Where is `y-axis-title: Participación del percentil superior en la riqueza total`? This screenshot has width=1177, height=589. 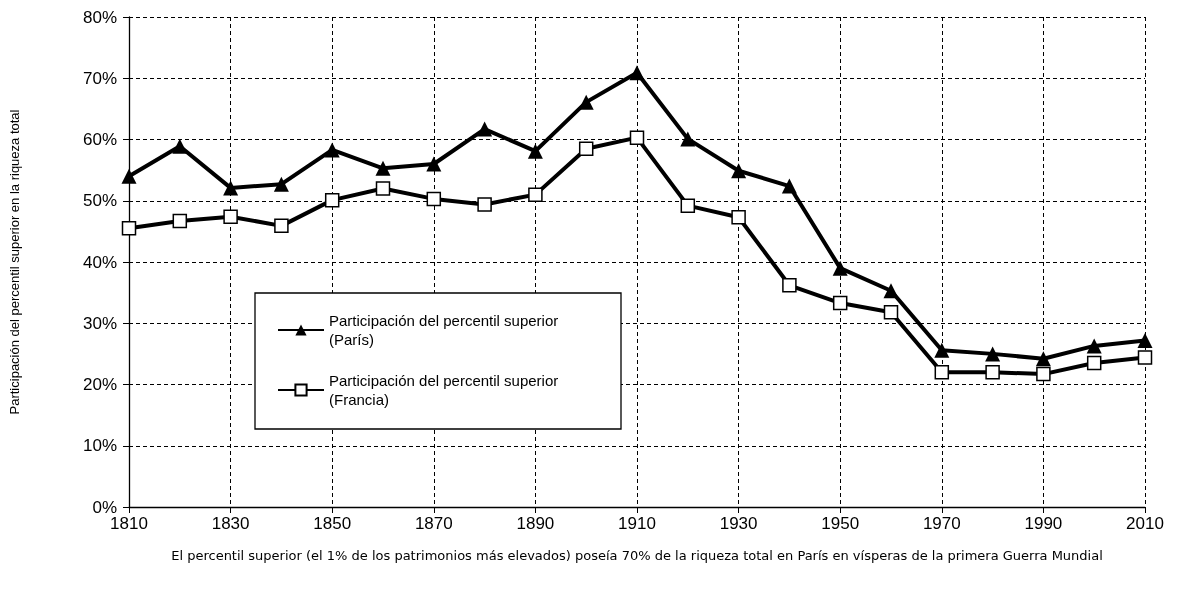
y-axis-title: Participación del percentil superior en la riqueza total is located at coordinates (14, 262).